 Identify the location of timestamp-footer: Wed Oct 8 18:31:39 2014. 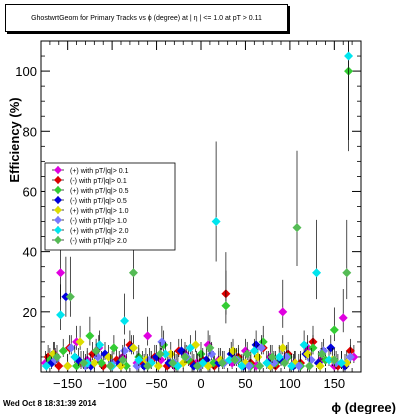
(50, 403).